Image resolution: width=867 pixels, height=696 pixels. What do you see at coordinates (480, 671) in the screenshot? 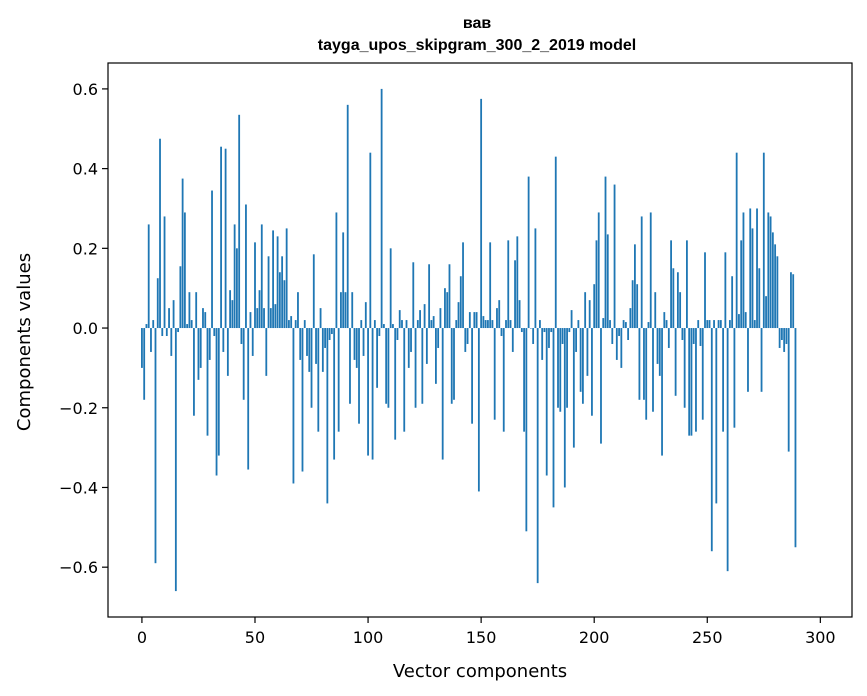
I see `x-axis-label: Vector components` at bounding box center [480, 671].